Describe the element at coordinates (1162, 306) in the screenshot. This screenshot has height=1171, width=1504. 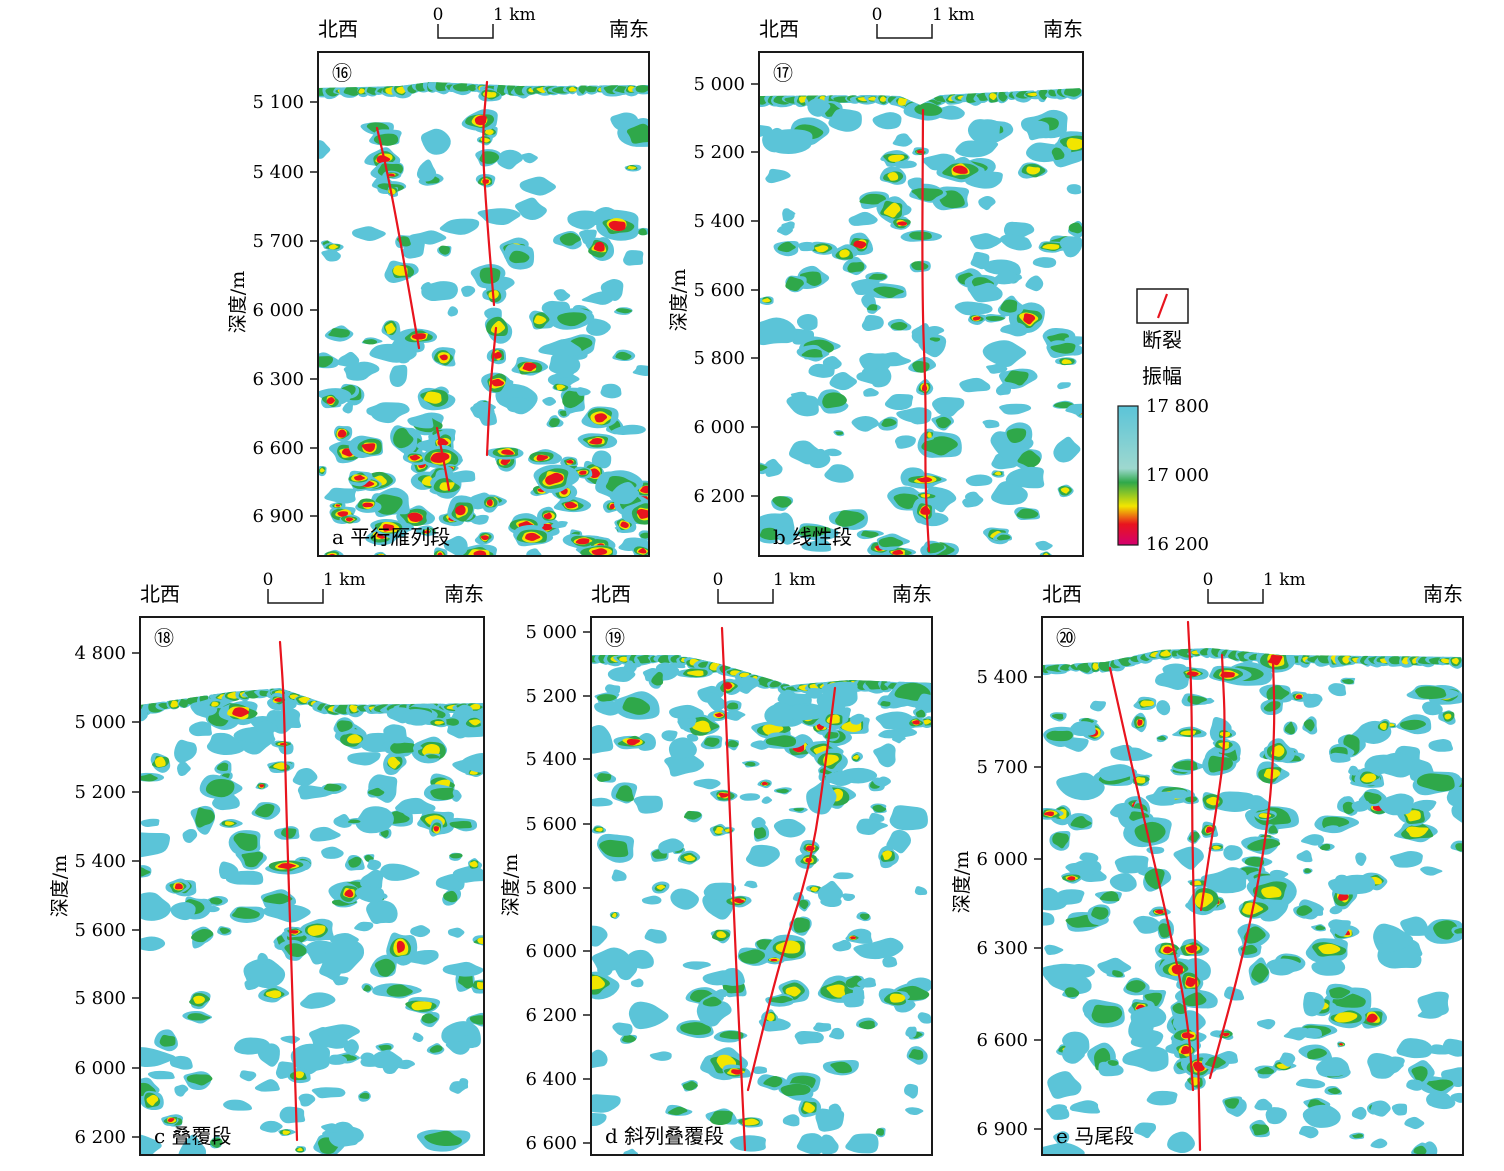
I see `fault-legend-line` at that location.